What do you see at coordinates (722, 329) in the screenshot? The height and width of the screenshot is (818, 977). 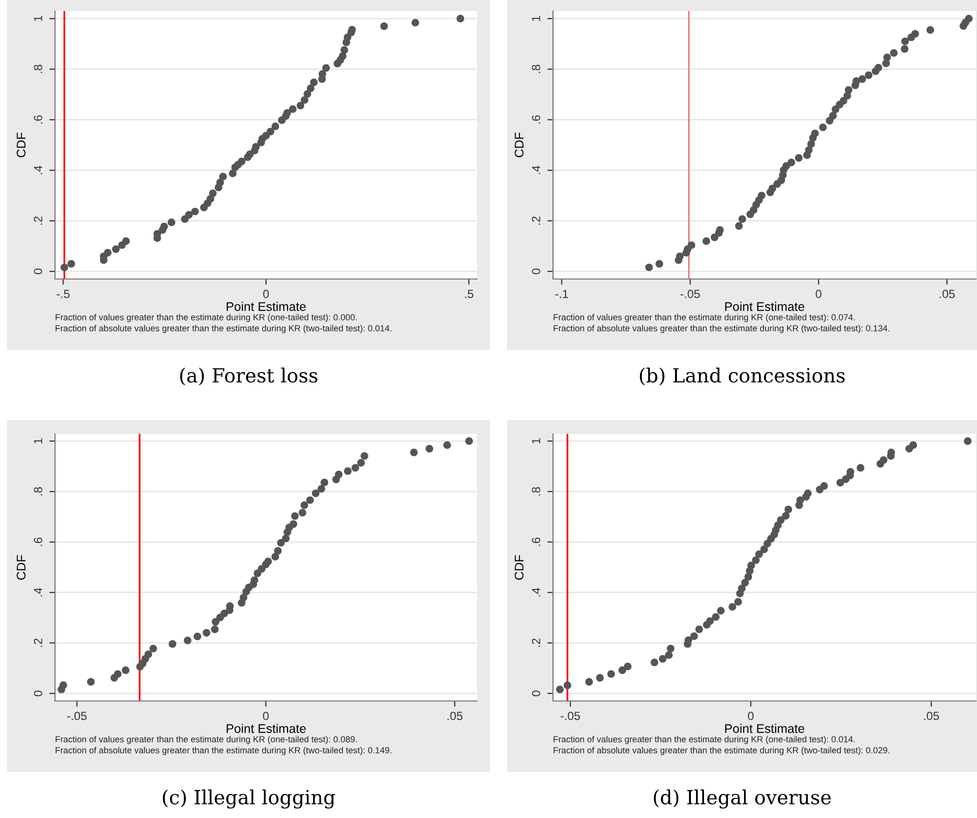 I see `text: Fraction of absolute values greater than the estimate during KR (two-tailed test): 0.134.` at bounding box center [722, 329].